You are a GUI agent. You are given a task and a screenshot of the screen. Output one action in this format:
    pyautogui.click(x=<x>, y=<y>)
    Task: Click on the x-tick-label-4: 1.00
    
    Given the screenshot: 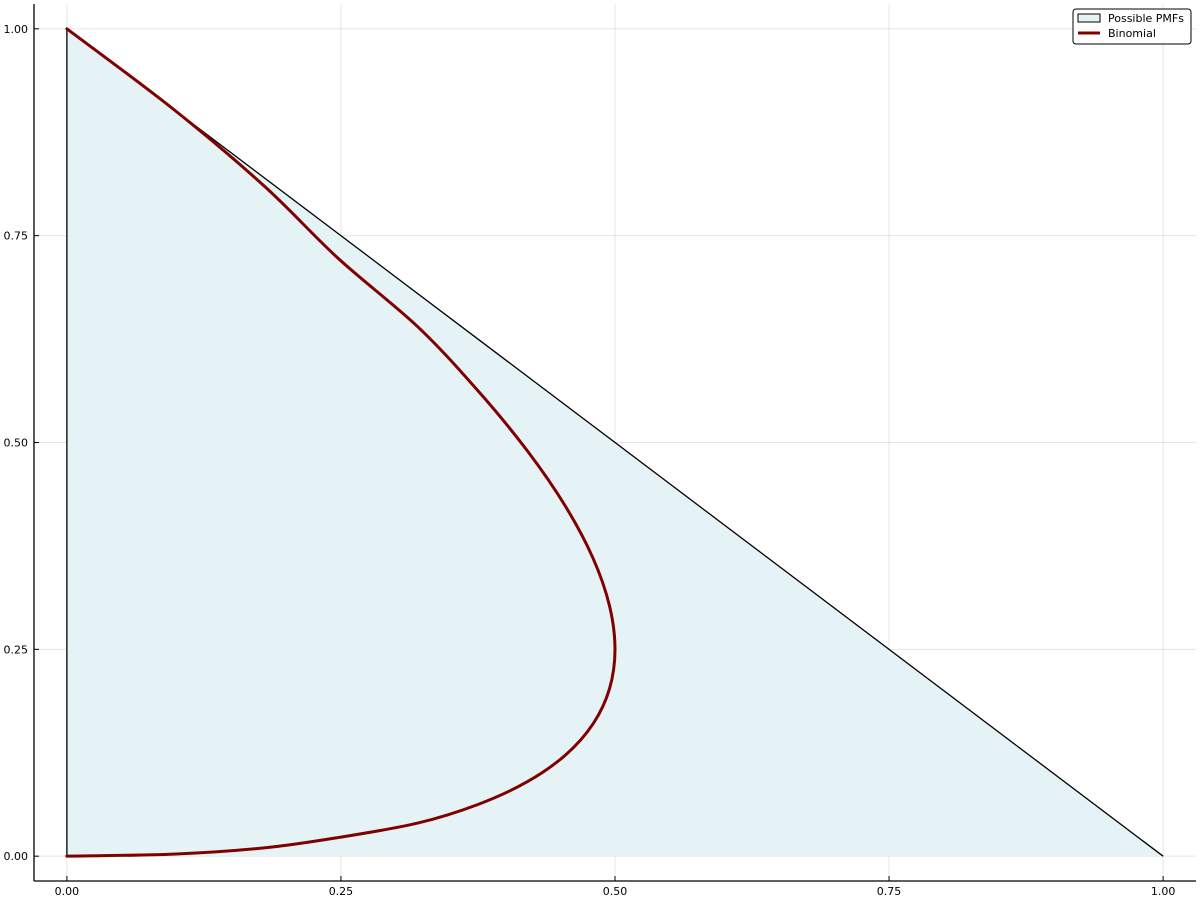 What is the action you would take?
    pyautogui.click(x=1163, y=891)
    